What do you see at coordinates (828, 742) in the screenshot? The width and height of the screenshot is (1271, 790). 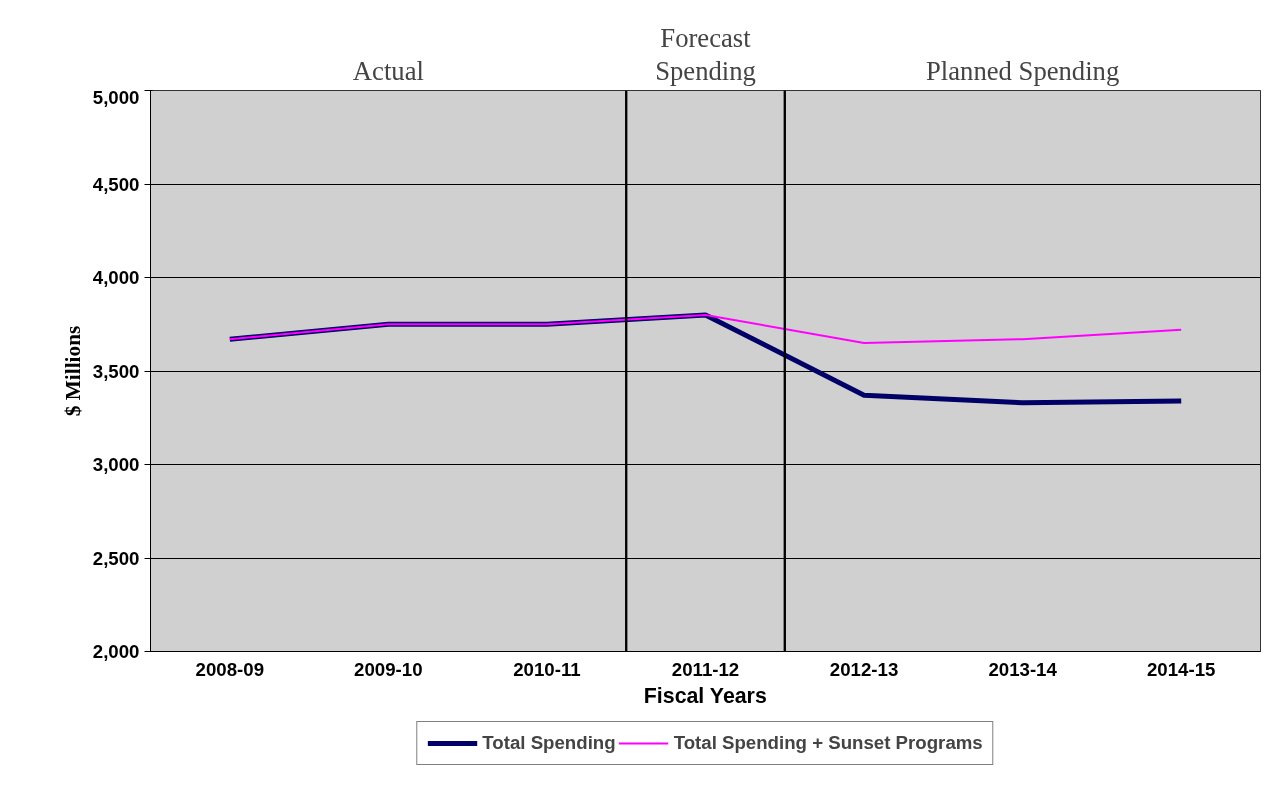 I see `legend-label: Total Spending + Sunset Programs` at bounding box center [828, 742].